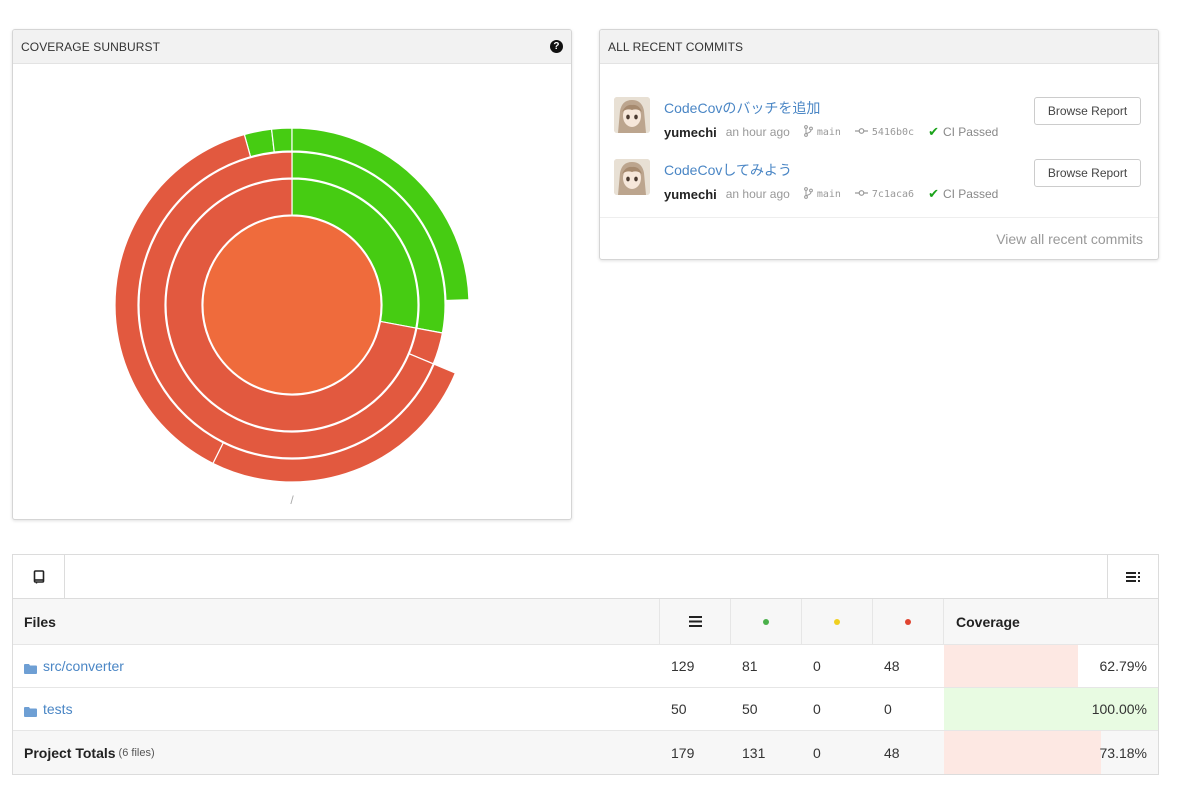 The height and width of the screenshot is (787, 1200). I want to click on file-link: tests, so click(48, 709).